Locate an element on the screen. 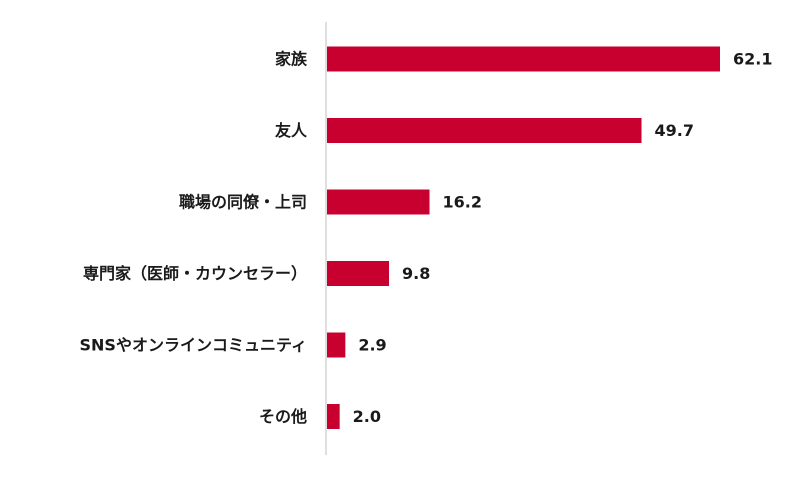  category-label-2: 職場の同僚・上司 is located at coordinates (243, 202).